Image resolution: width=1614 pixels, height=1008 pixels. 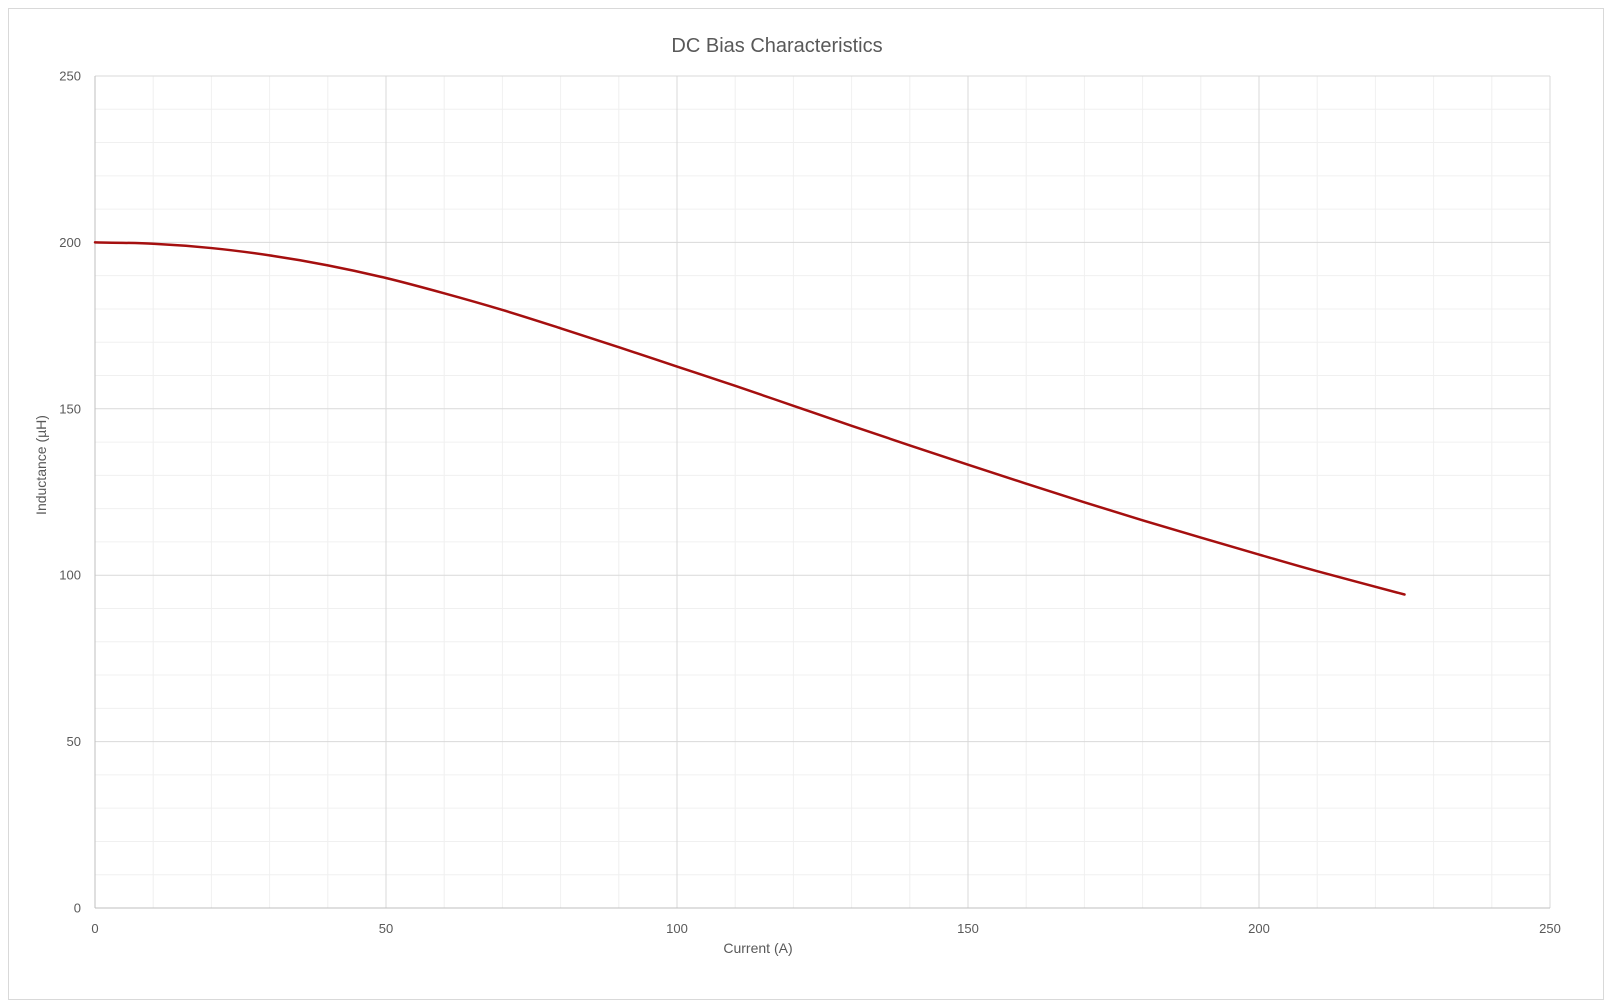 What do you see at coordinates (1259, 928) in the screenshot?
I see `x-tick-label: 200` at bounding box center [1259, 928].